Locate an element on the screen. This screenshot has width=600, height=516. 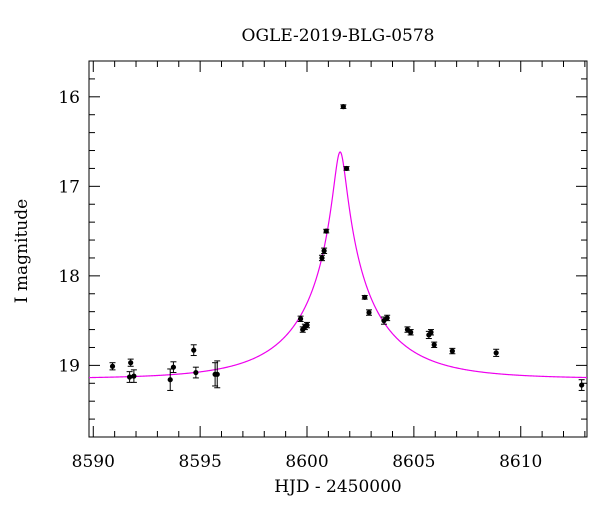
x-tick-label: 8590 is located at coordinates (93, 462).